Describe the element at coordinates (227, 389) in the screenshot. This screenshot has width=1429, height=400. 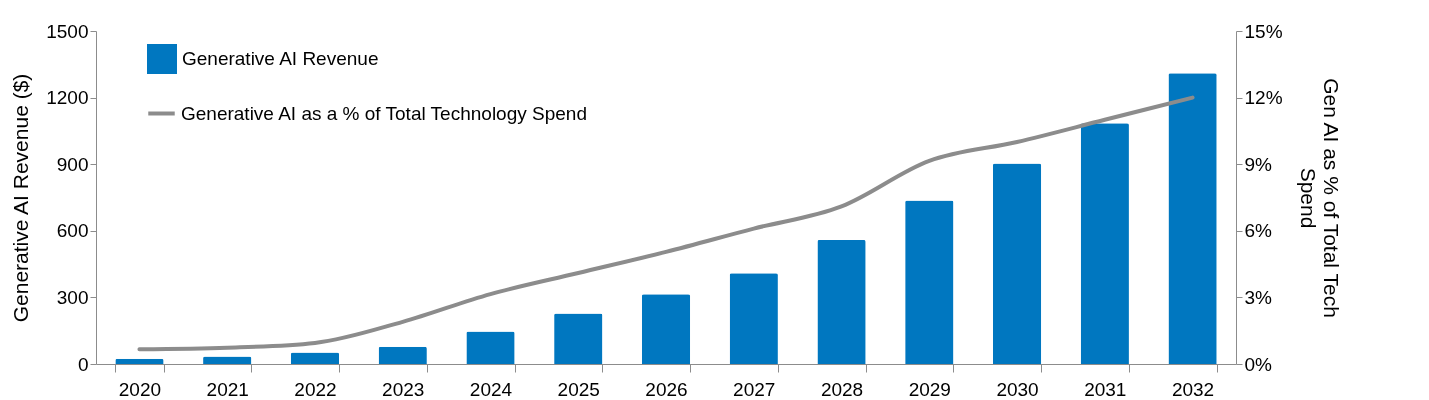
I see `x-tick-label: 2021` at that location.